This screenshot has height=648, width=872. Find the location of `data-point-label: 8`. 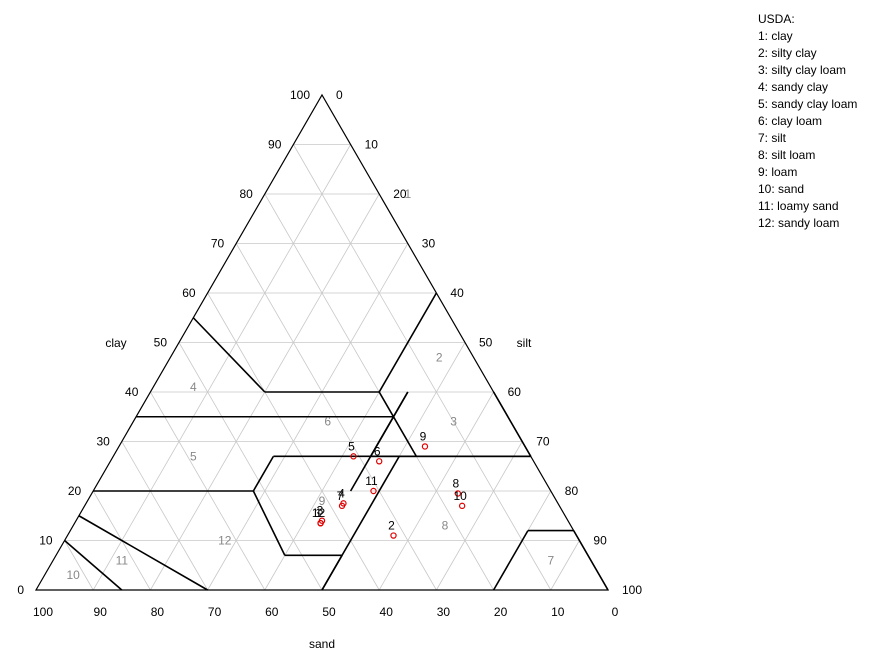

data-point-label: 8 is located at coordinates (456, 483).